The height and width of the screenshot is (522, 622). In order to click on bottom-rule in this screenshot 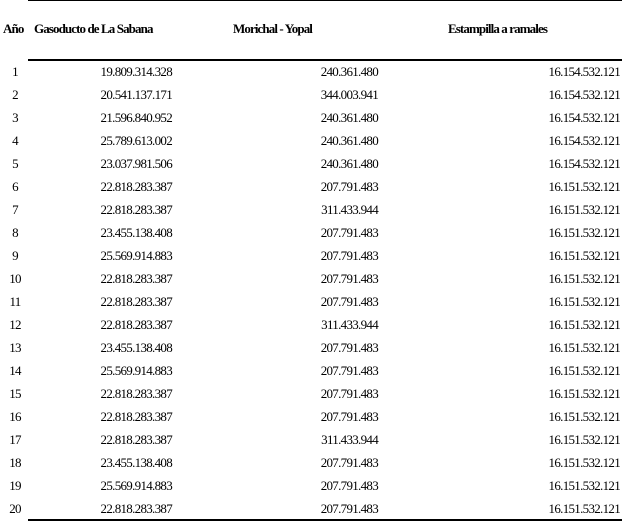, I will do `click(325, 520)`.